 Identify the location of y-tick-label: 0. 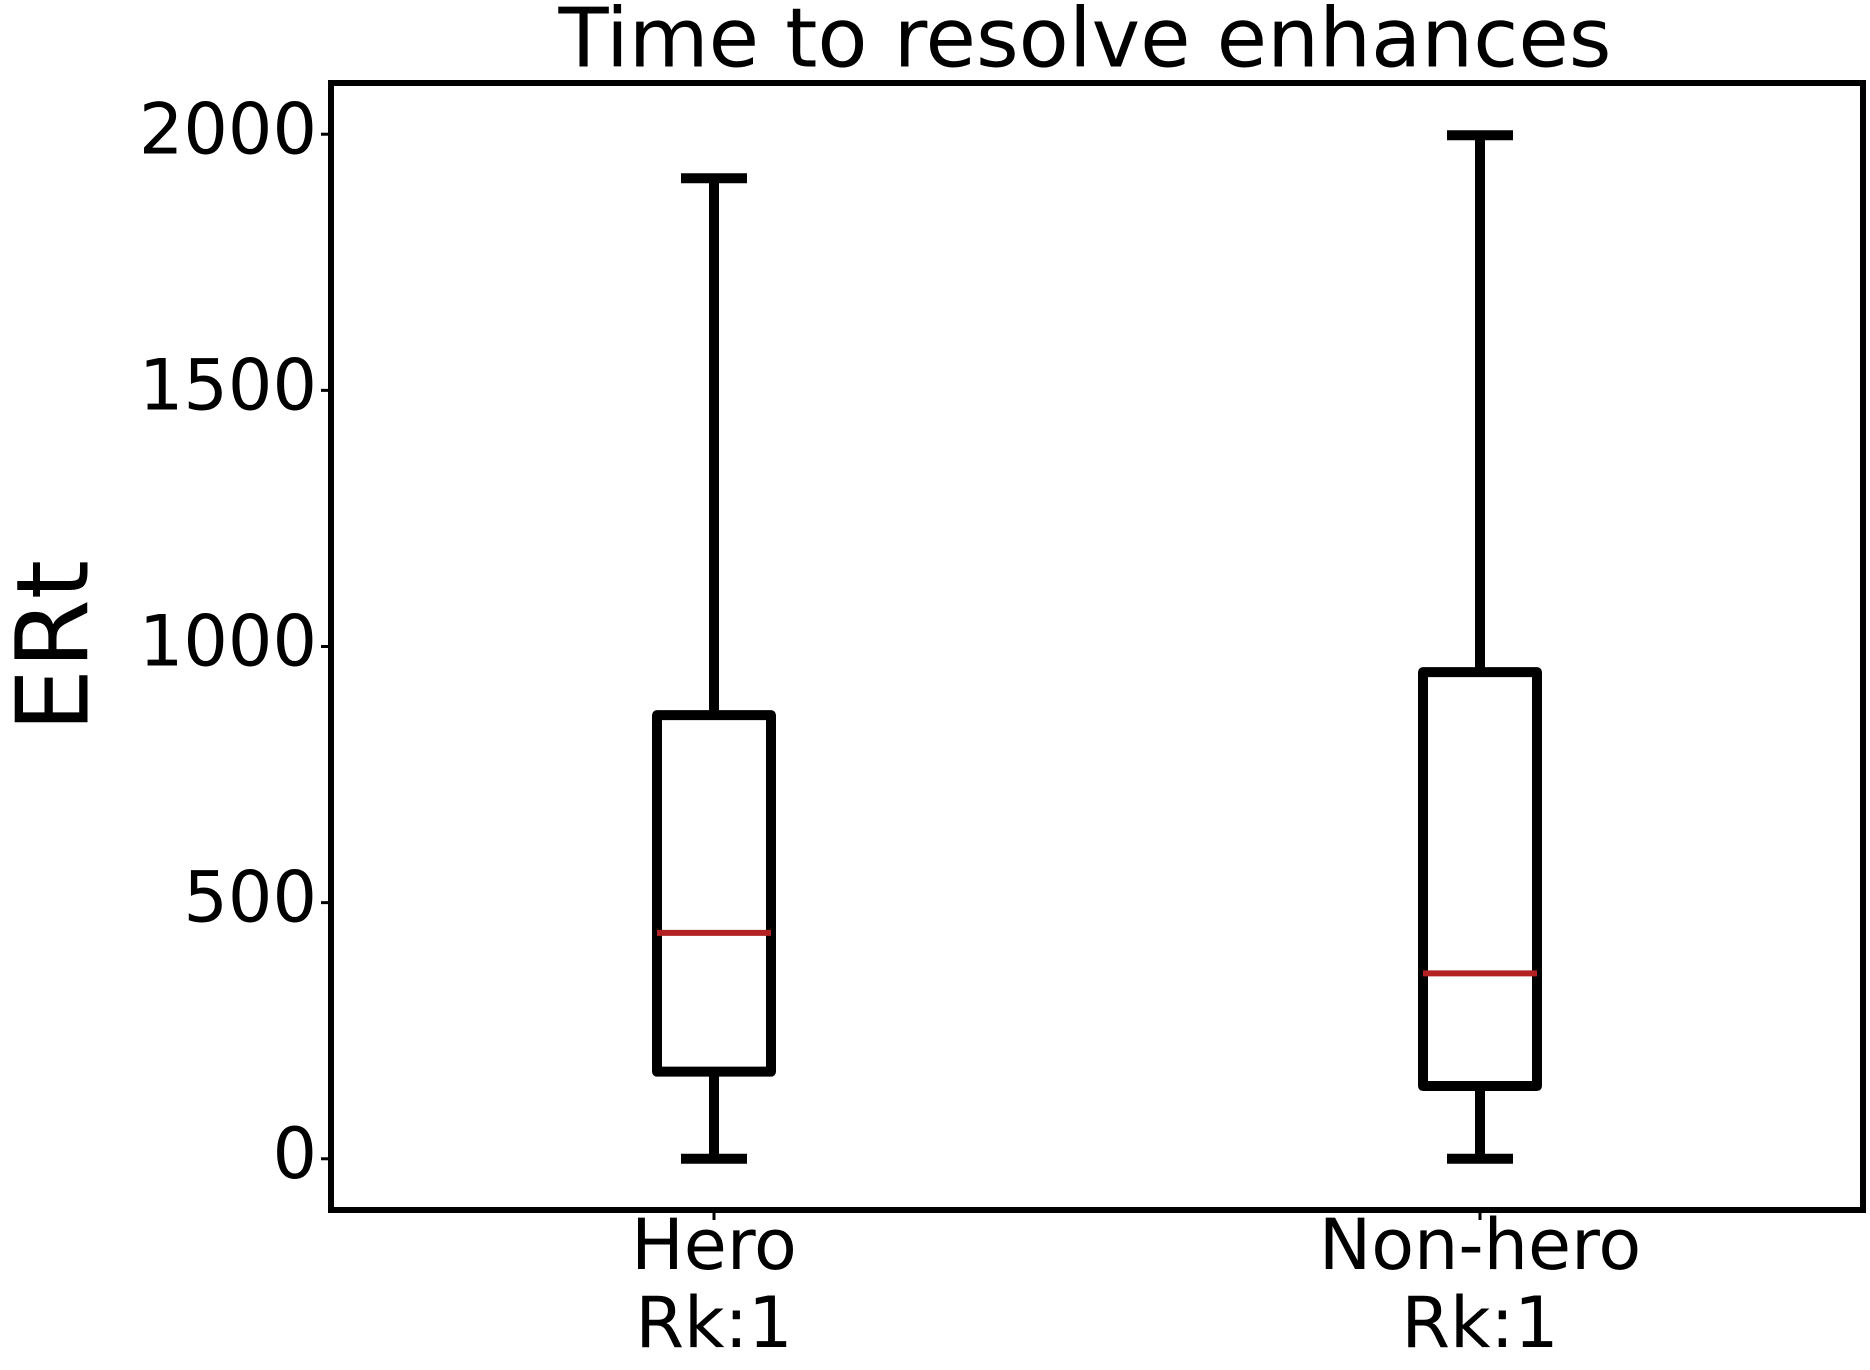
(294, 1154).